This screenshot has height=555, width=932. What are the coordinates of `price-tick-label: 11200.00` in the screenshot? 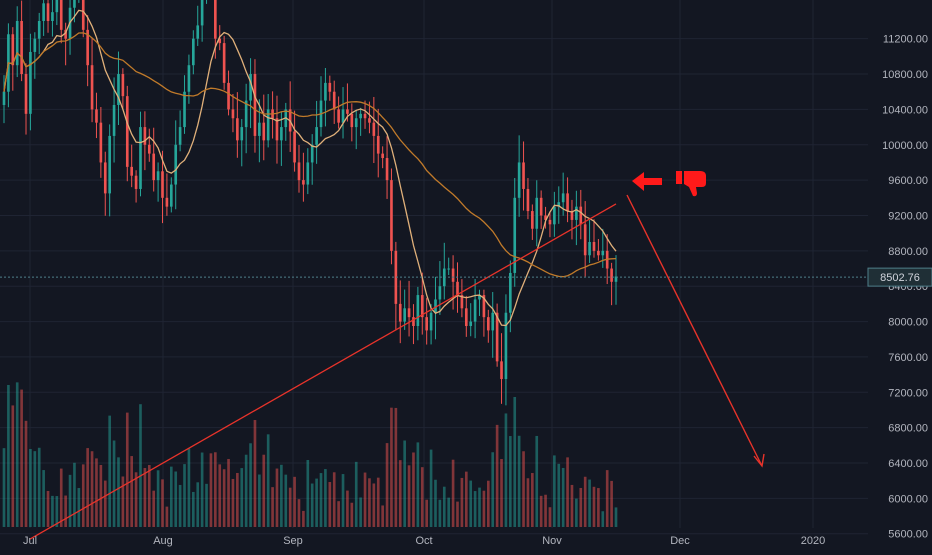 It's located at (905, 40).